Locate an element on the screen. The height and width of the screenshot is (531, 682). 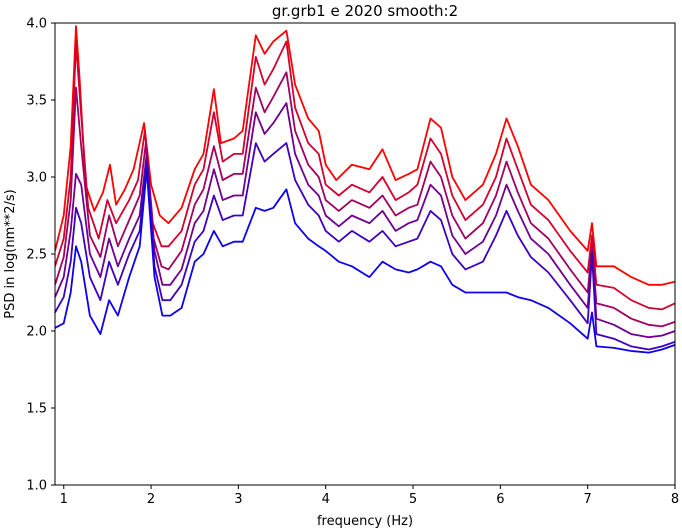
y-tick-label: 3.5 is located at coordinates (36, 101).